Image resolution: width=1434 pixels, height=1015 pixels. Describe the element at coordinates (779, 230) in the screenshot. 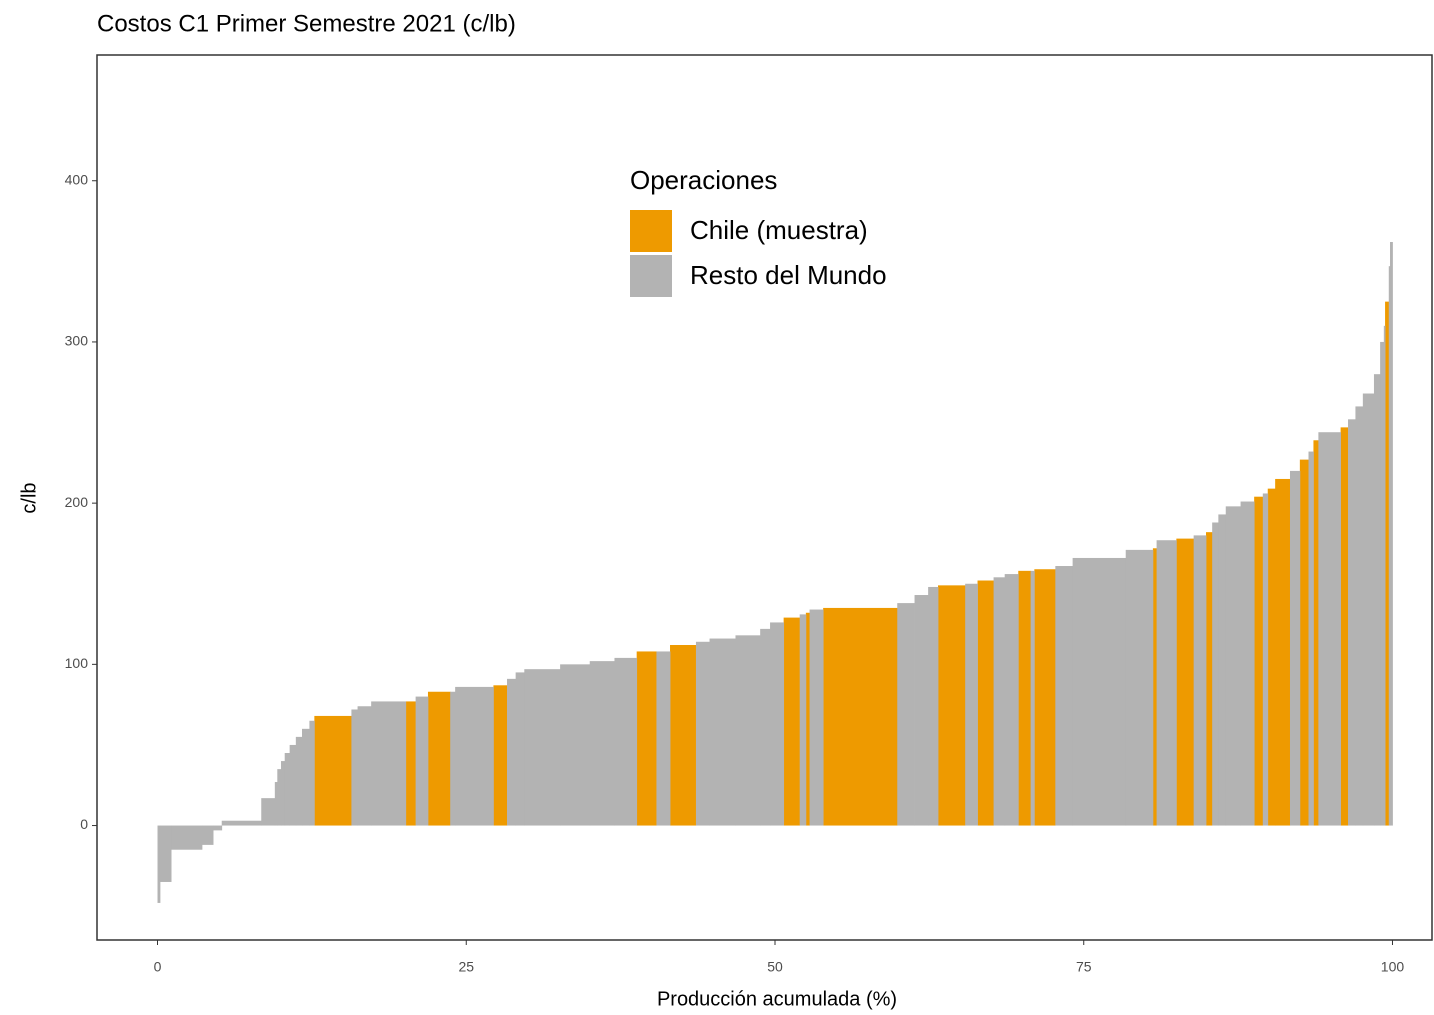

I see `legend-label: Chile (muestra)` at that location.